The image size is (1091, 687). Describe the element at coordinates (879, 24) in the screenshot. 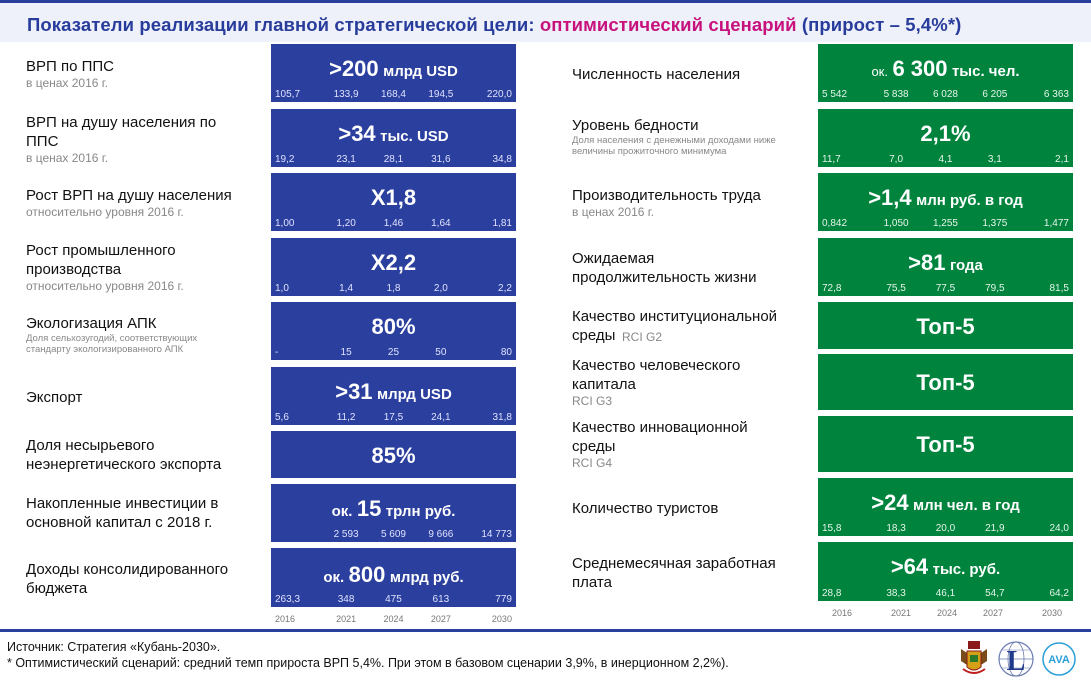

I see `title-suffix: (прирост – 5,4%*)` at that location.